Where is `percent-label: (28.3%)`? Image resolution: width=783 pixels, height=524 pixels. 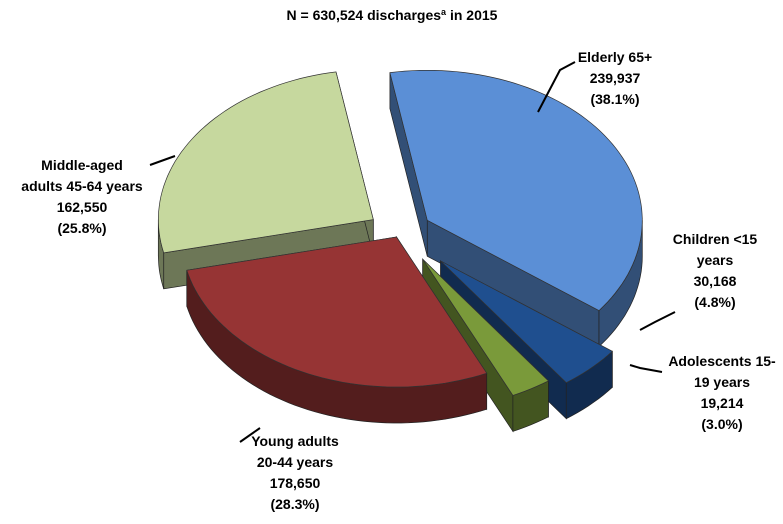
percent-label: (28.3%) is located at coordinates (294, 504).